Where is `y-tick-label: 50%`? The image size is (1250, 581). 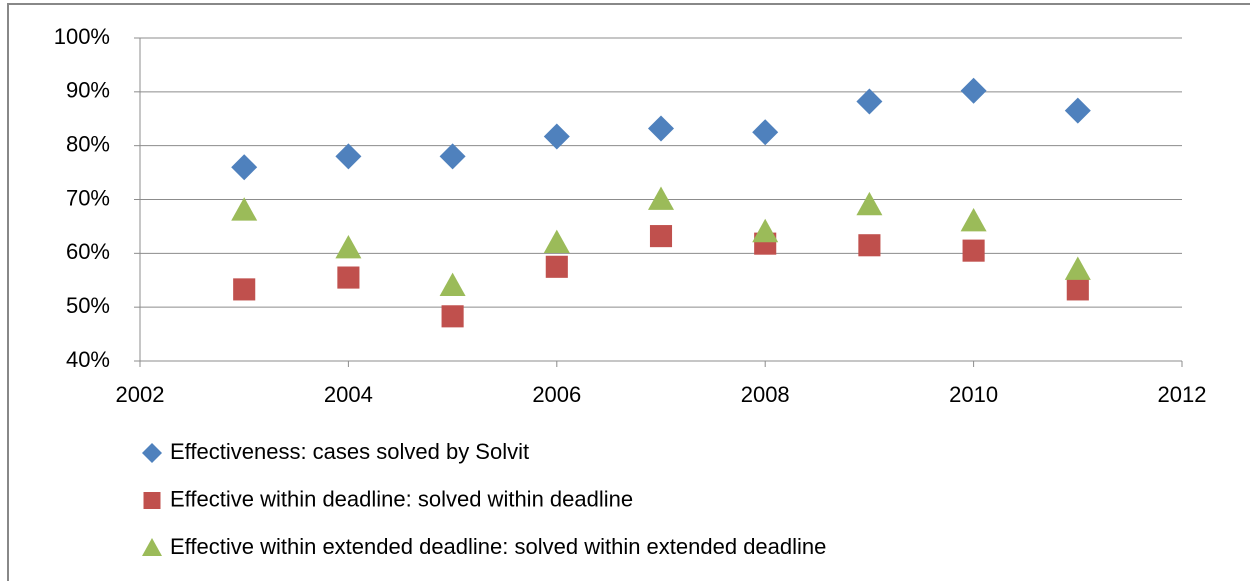
y-tick-label: 50% is located at coordinates (88, 305).